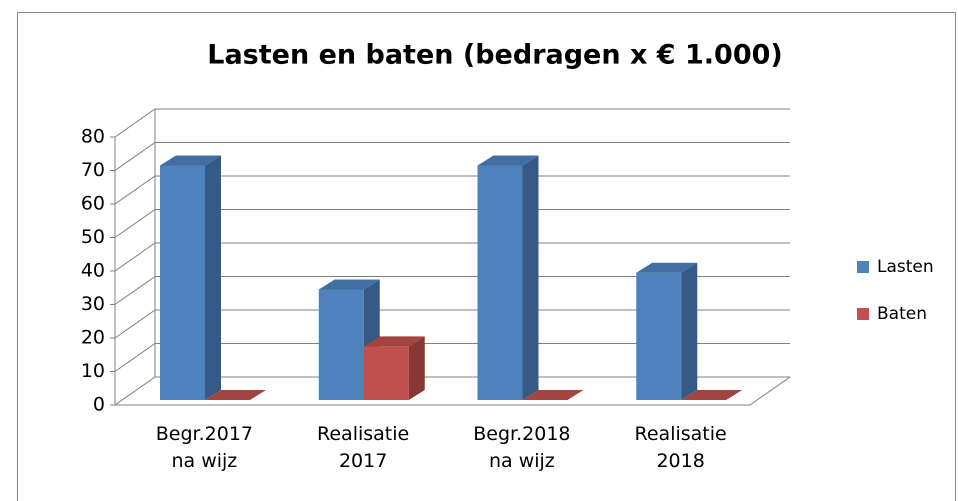  Describe the element at coordinates (93, 338) in the screenshot. I see `y-tick-label: 20` at that location.